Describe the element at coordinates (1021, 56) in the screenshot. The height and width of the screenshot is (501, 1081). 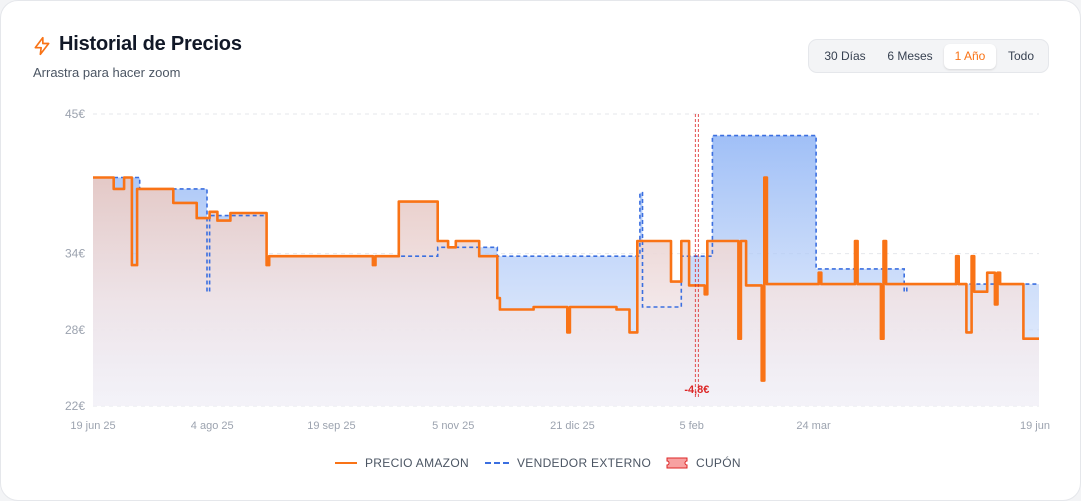
I see `range-all-button: Todo` at that location.